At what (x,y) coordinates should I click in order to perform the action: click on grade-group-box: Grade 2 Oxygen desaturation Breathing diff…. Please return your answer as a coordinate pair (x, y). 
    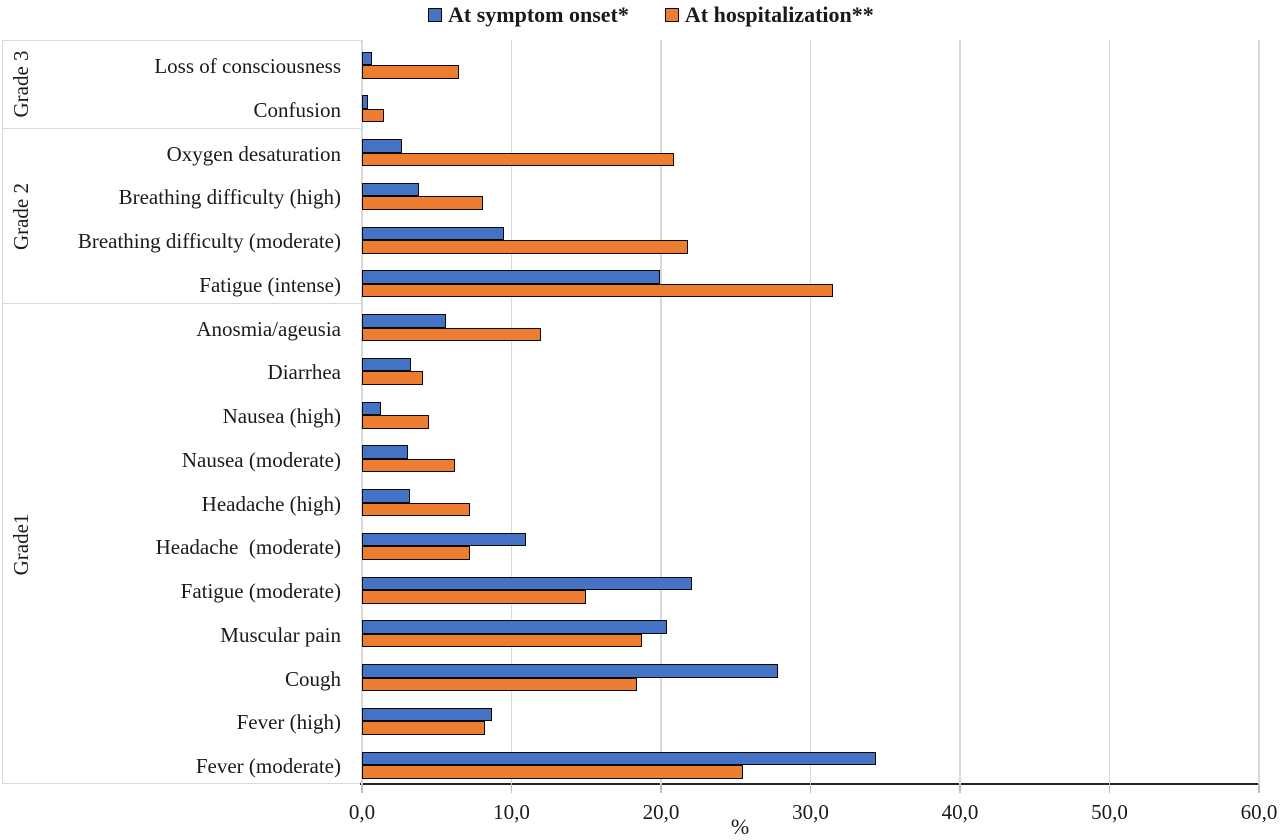
    Looking at the image, I should click on (182, 216).